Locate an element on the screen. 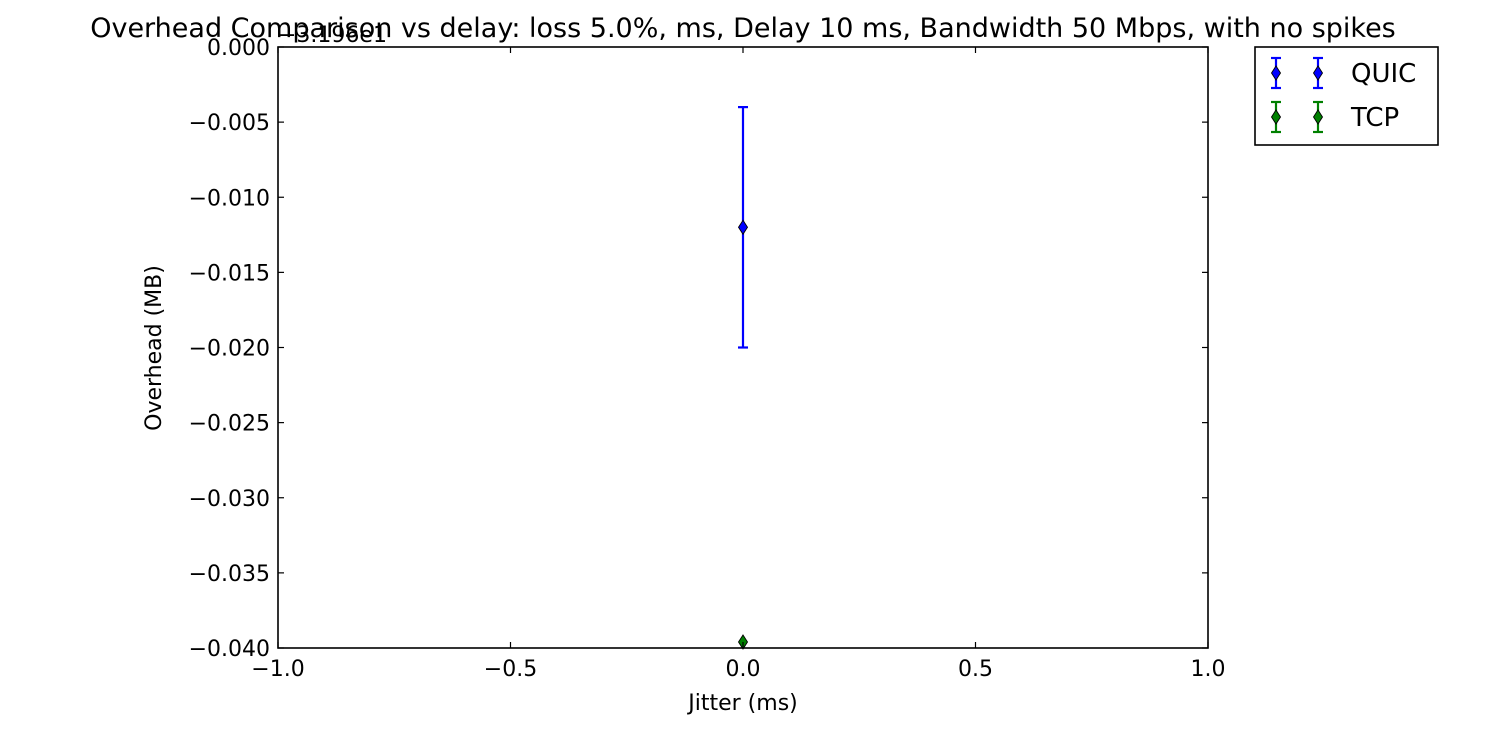 The width and height of the screenshot is (1486, 730). x-tick-label: 0.5 is located at coordinates (975, 669).